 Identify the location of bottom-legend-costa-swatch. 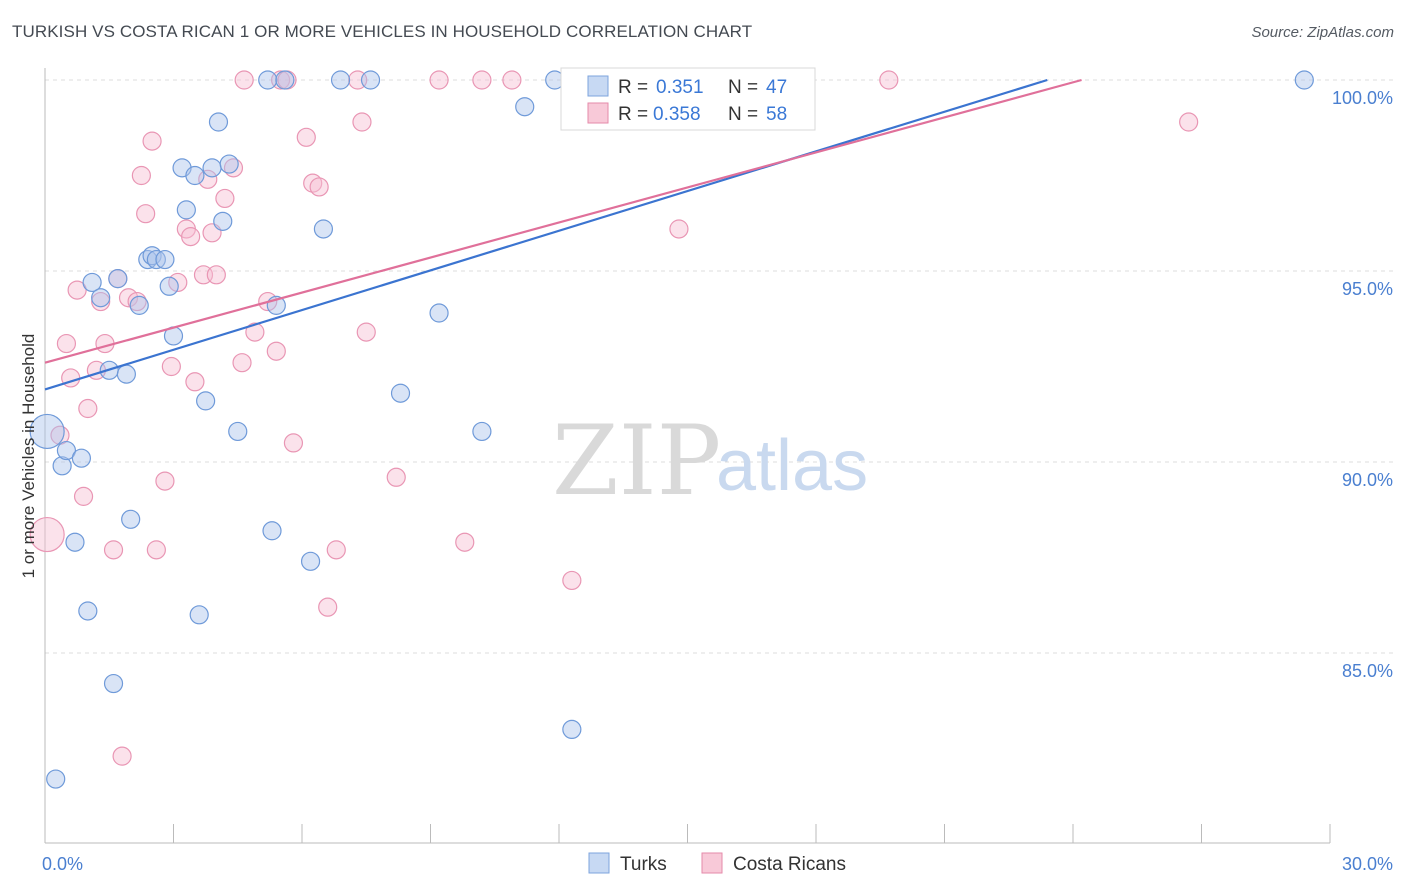
(712, 863).